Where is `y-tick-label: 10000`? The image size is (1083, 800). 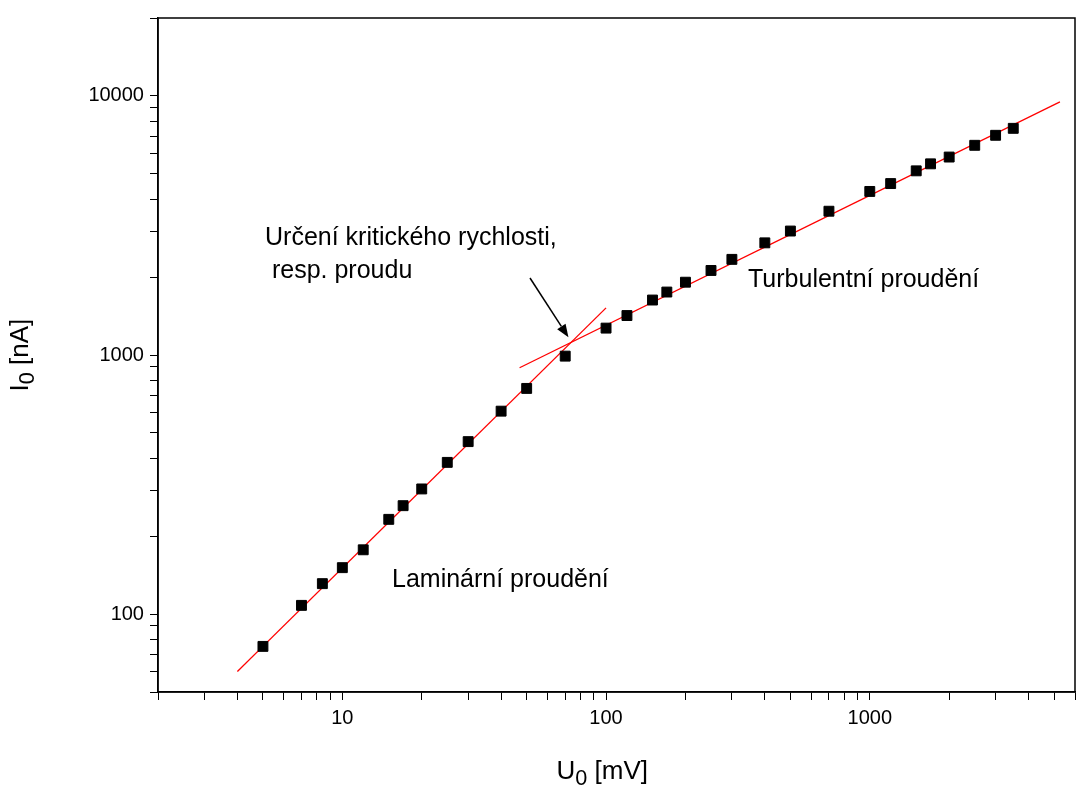
y-tick-label: 10000 is located at coordinates (116, 94).